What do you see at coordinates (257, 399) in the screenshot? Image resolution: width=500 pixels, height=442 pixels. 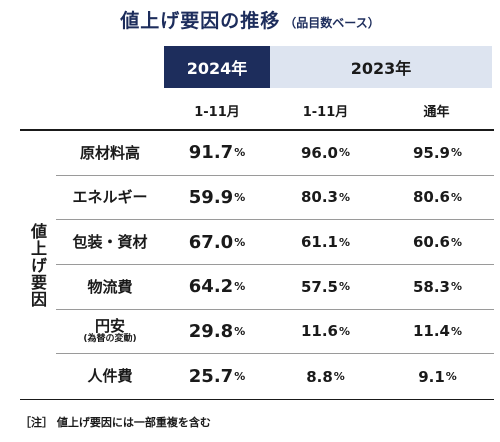 I see `table-bottom-rule` at bounding box center [257, 399].